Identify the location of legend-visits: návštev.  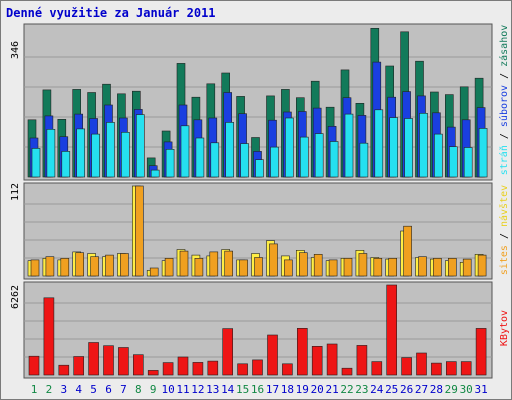
(504, 206).